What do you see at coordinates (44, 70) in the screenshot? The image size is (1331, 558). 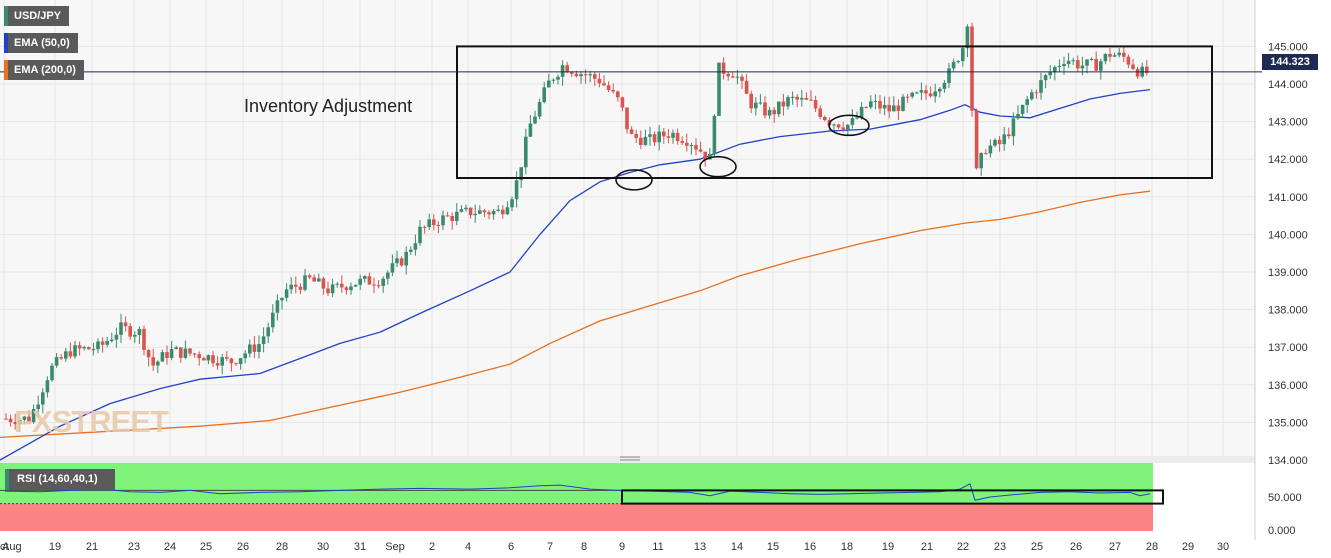 I see `legend-ema200: EMA (200,0)` at bounding box center [44, 70].